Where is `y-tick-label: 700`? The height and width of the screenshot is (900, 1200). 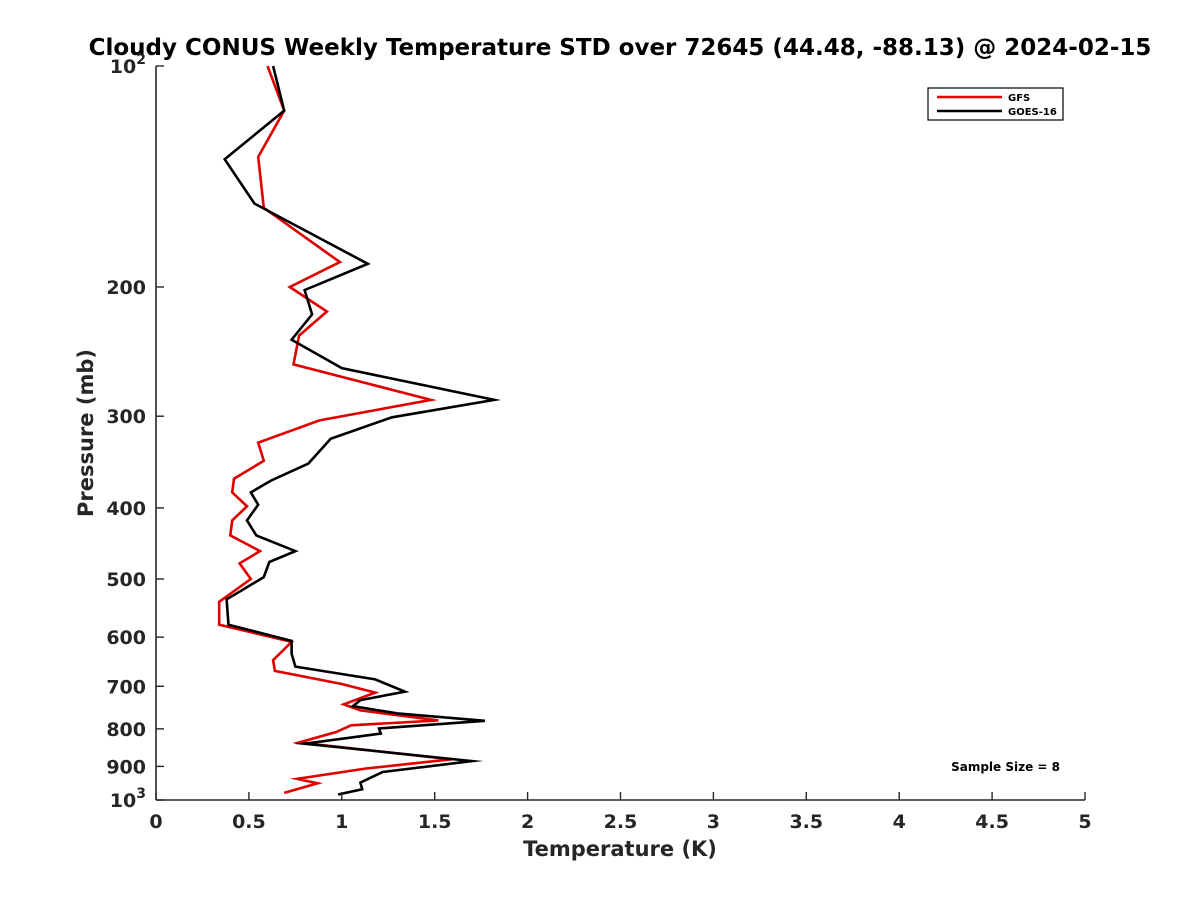 y-tick-label: 700 is located at coordinates (126, 687).